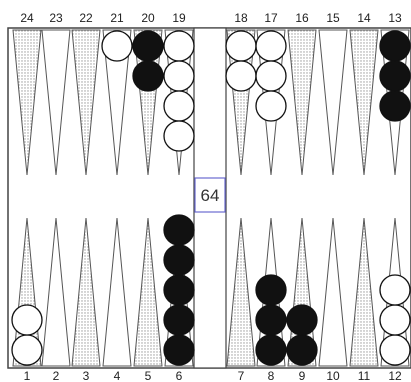  I want to click on point-label-top: 14, so click(364, 18).